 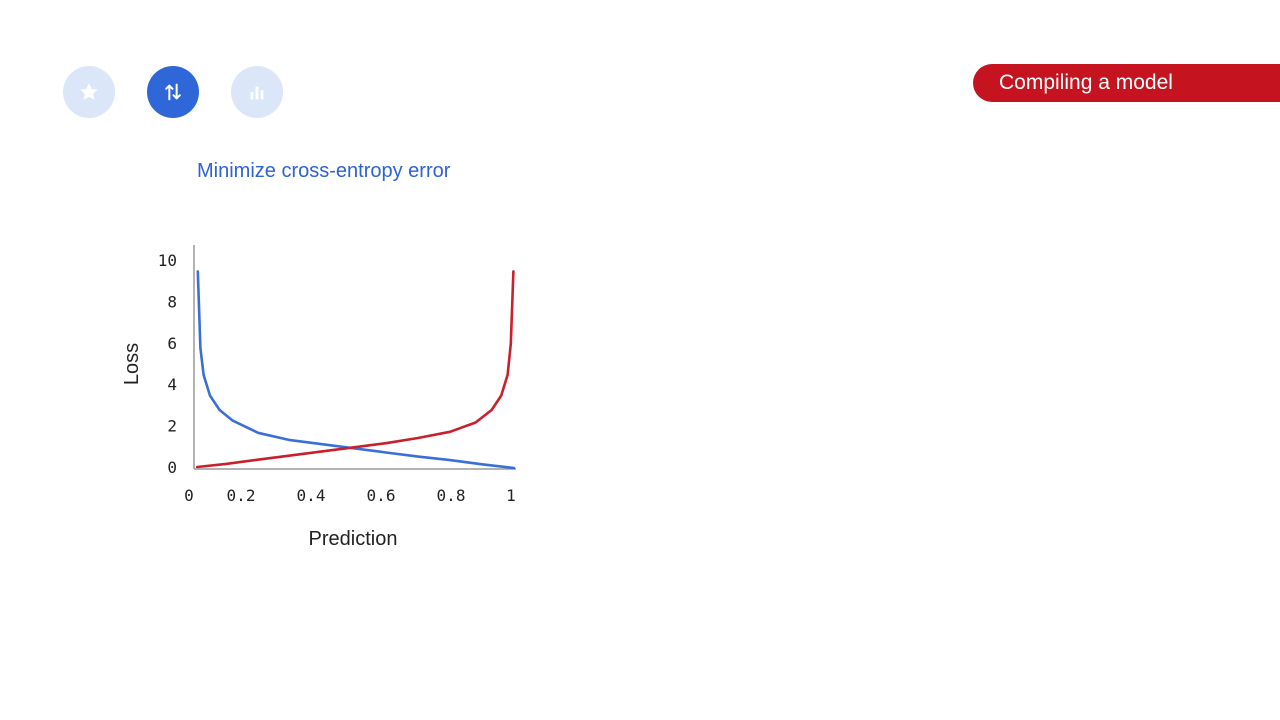 What do you see at coordinates (172, 384) in the screenshot?
I see `y-tick-label: 4` at bounding box center [172, 384].